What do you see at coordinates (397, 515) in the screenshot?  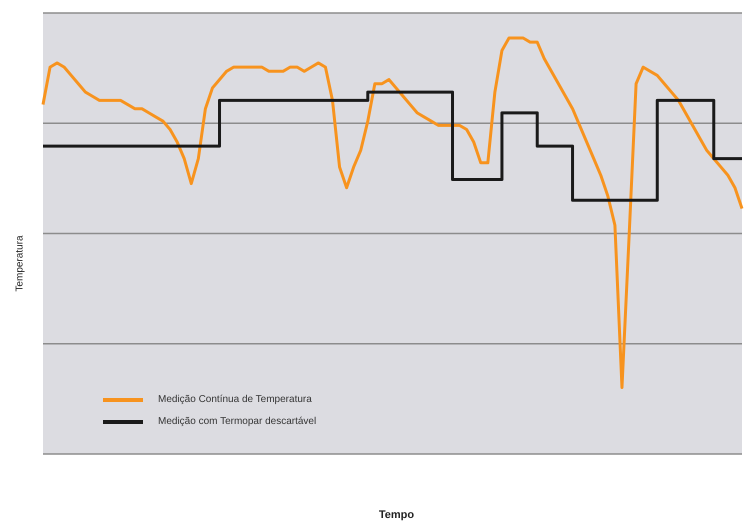 I see `x-axis-title: Tempo` at bounding box center [397, 515].